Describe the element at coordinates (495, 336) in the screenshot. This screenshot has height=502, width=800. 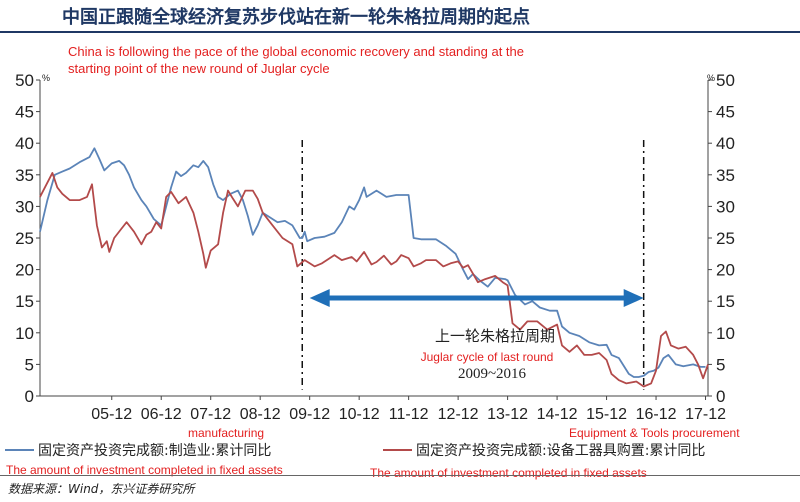
I see `cycle-label-cn: 上一轮朱格拉周期` at that location.